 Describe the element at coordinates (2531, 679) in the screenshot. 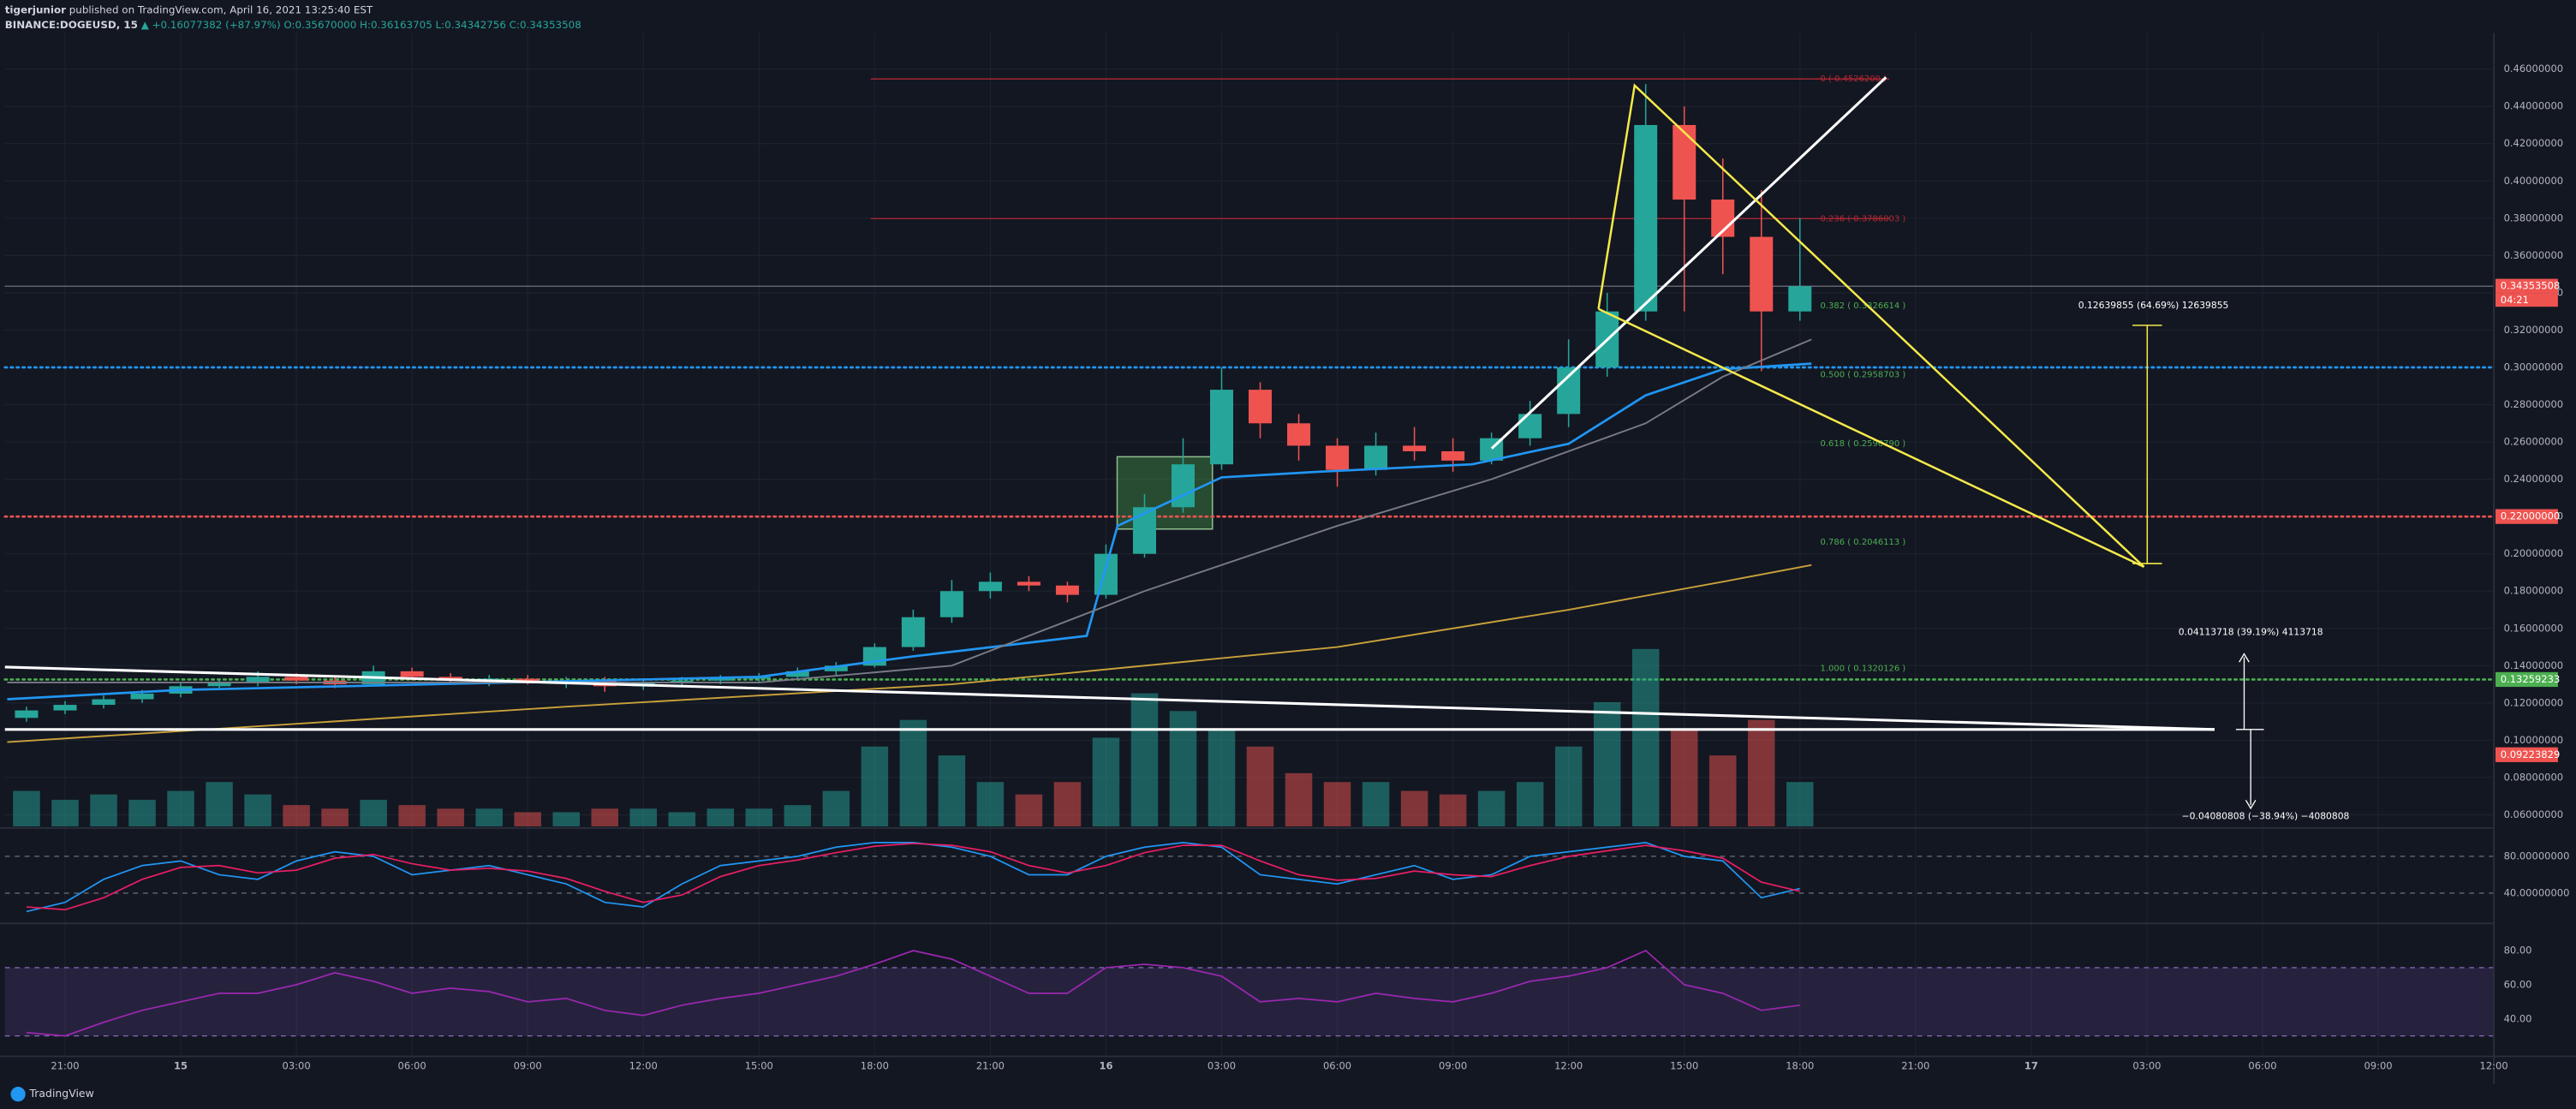

I see `price-label: 0.13259233` at that location.